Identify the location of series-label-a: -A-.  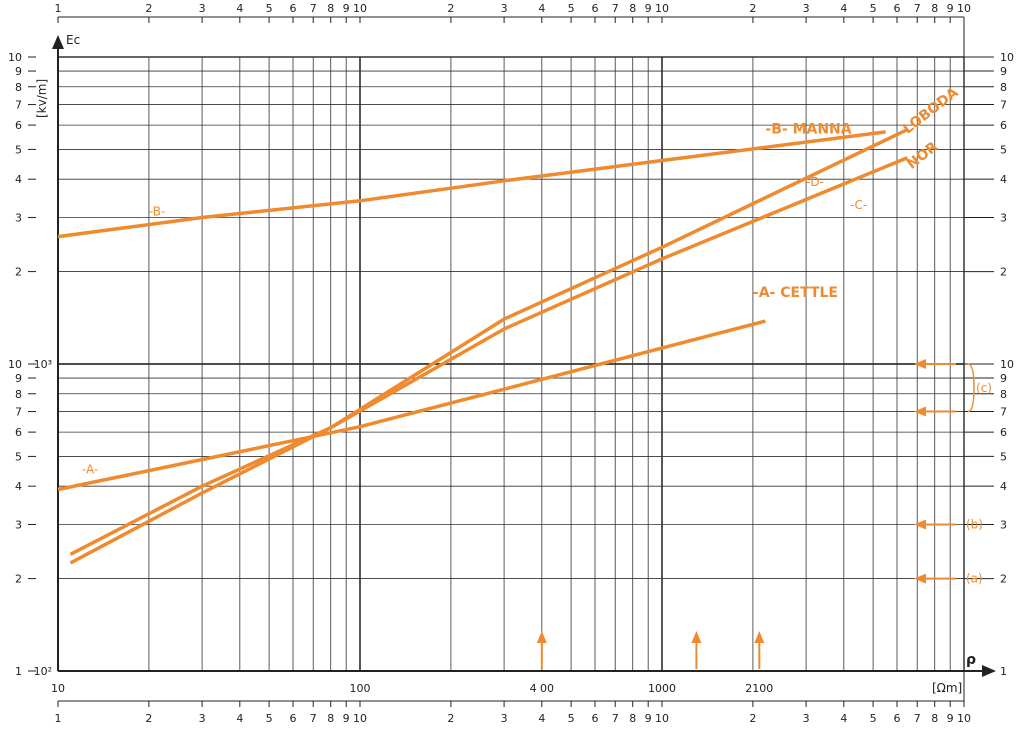
(90, 469).